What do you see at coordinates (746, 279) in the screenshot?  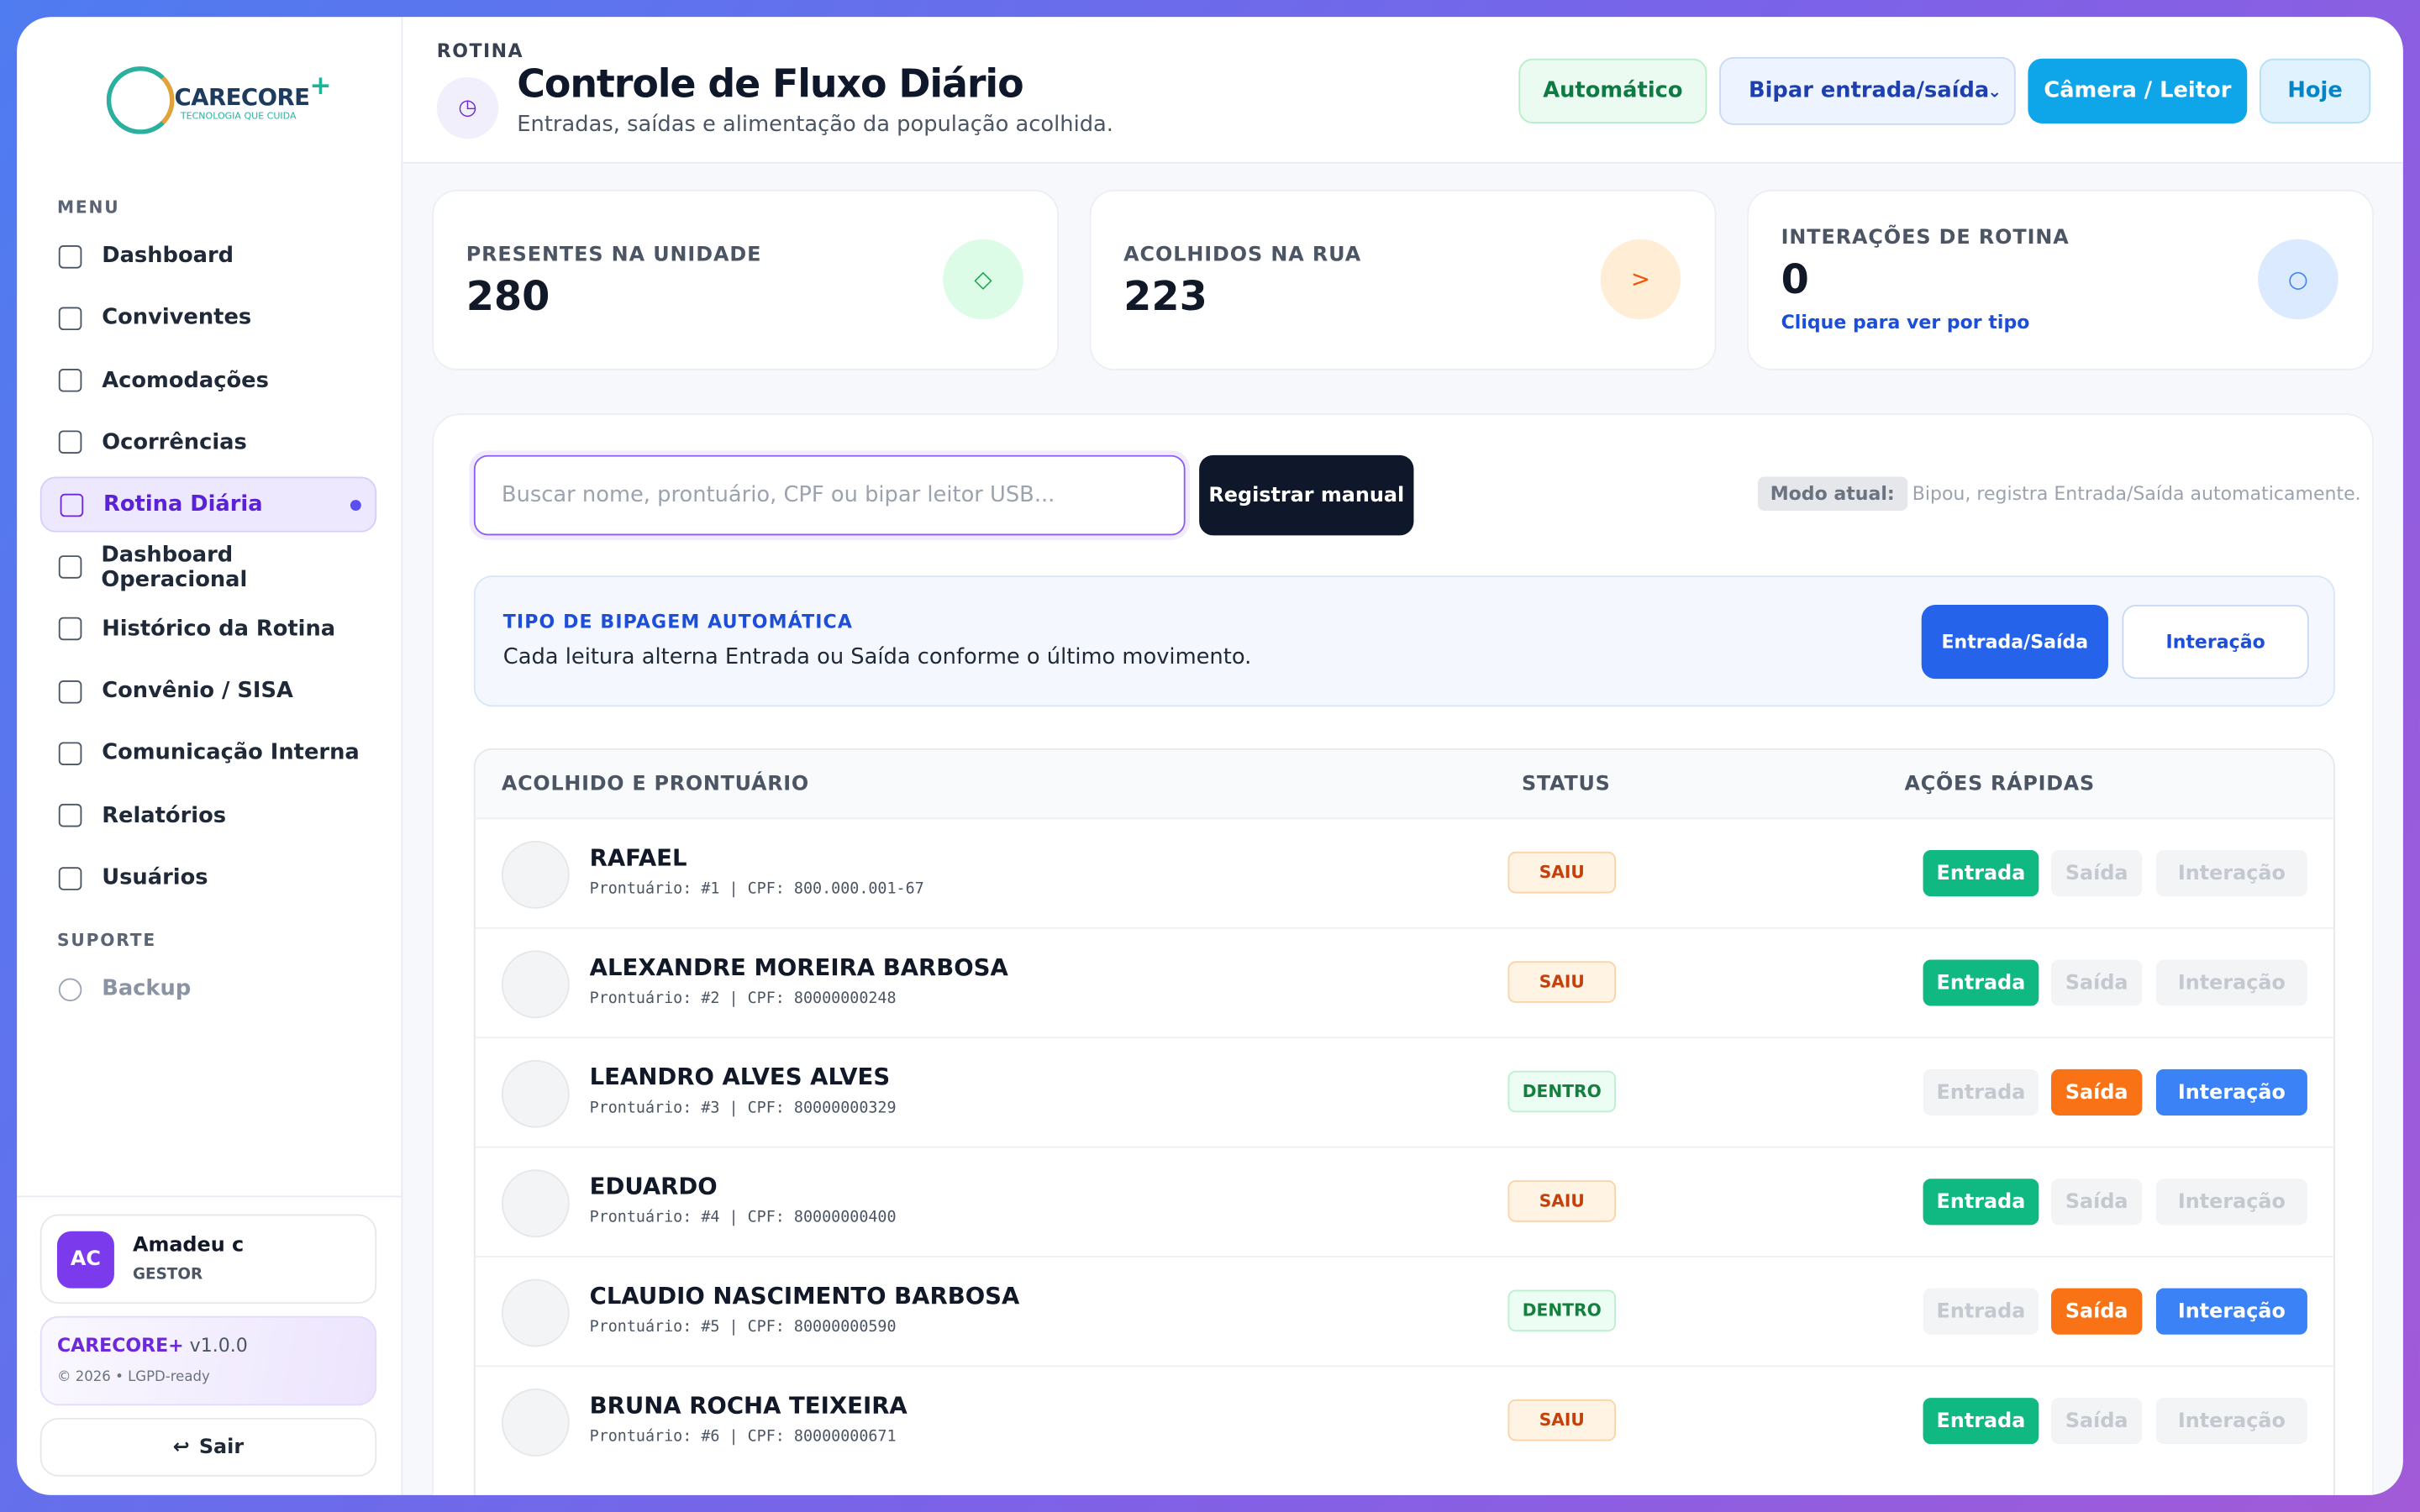 I see `stat-card: PRESENTES NA UNIDADE 280 ◇` at bounding box center [746, 279].